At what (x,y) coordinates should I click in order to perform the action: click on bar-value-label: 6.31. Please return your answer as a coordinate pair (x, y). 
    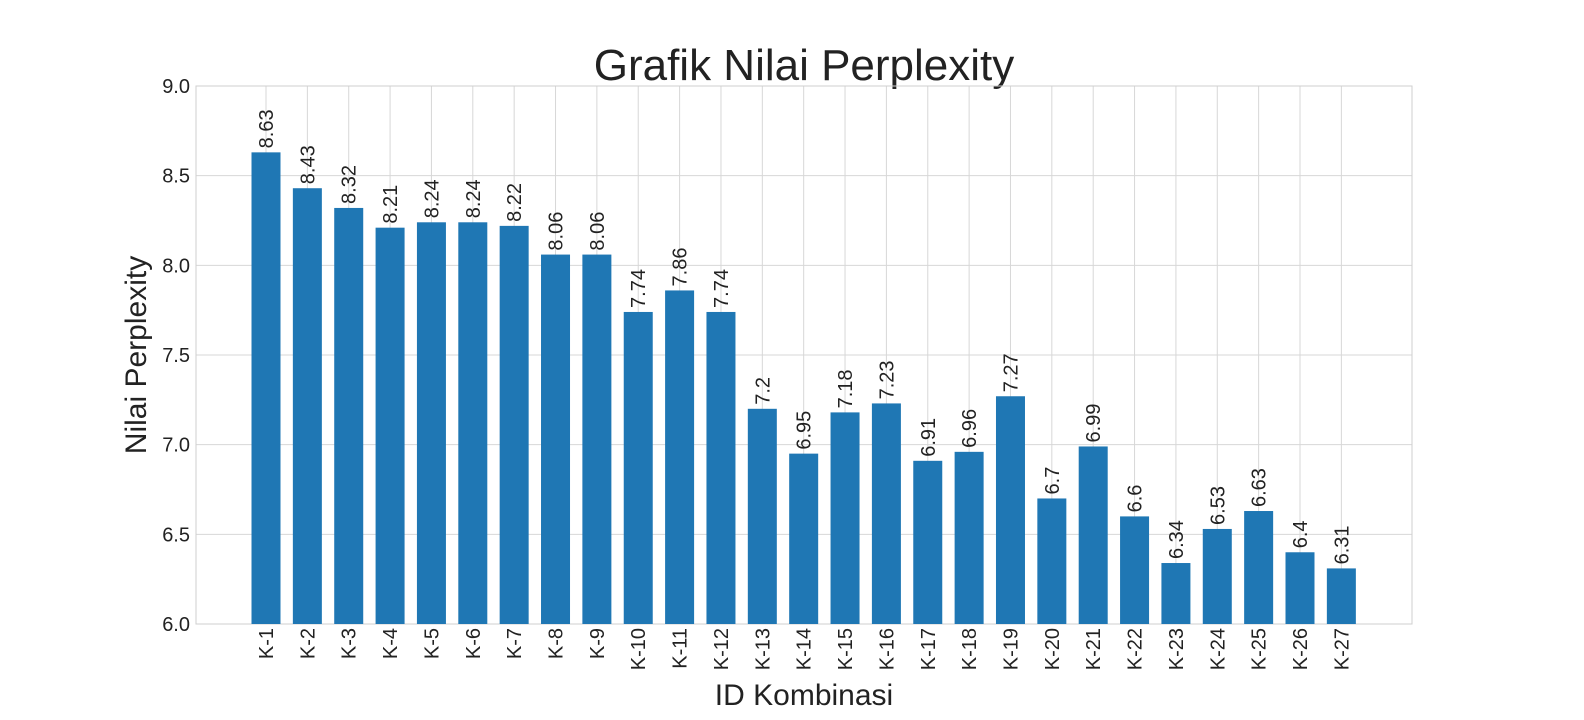
    Looking at the image, I should click on (1342, 544).